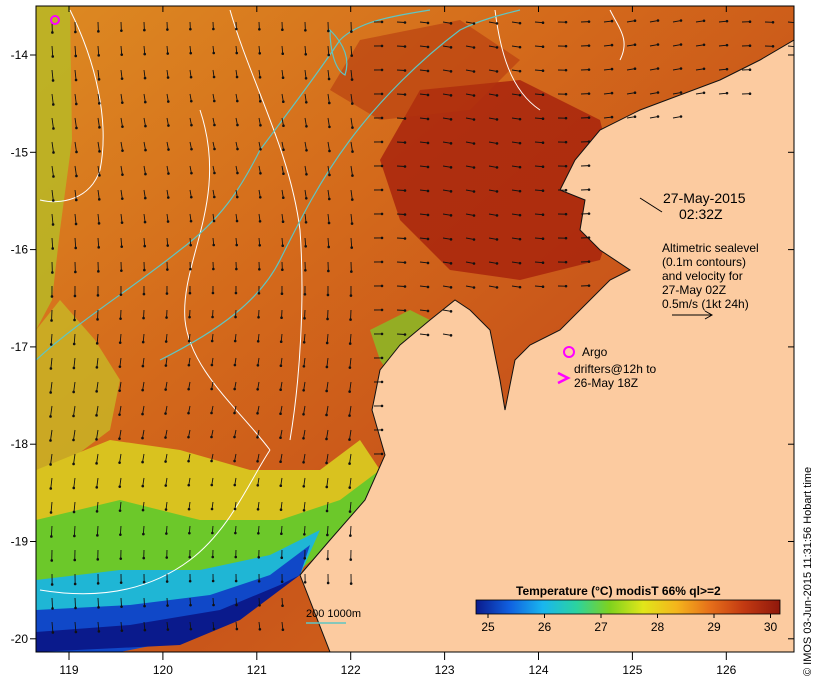 The image size is (820, 680). What do you see at coordinates (20, 347) in the screenshot?
I see `lat-tick-label: -17` at bounding box center [20, 347].